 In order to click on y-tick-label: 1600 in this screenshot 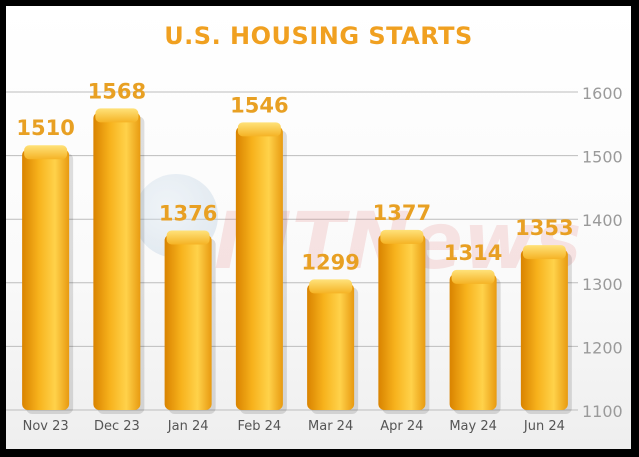, I will do `click(602, 93)`.